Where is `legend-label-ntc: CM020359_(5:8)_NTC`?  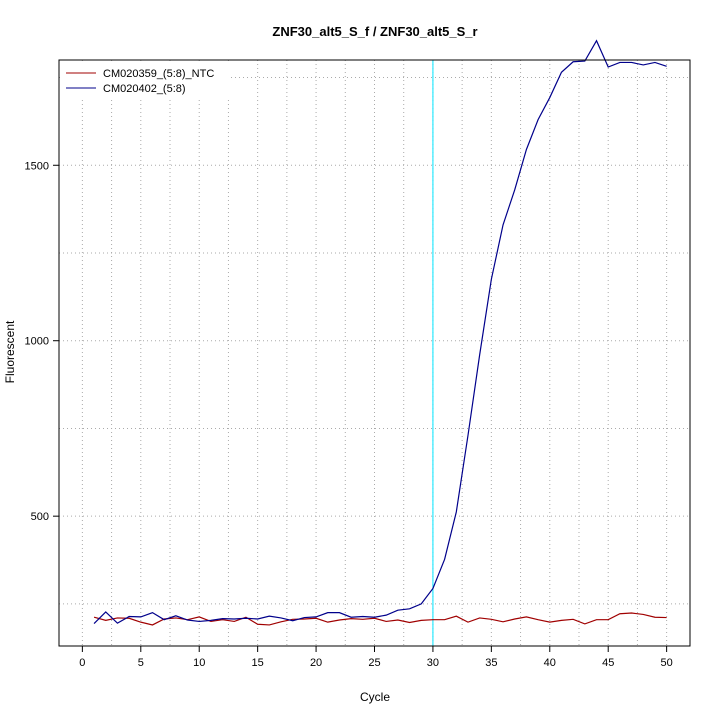 legend-label-ntc: CM020359_(5:8)_NTC is located at coordinates (158, 74).